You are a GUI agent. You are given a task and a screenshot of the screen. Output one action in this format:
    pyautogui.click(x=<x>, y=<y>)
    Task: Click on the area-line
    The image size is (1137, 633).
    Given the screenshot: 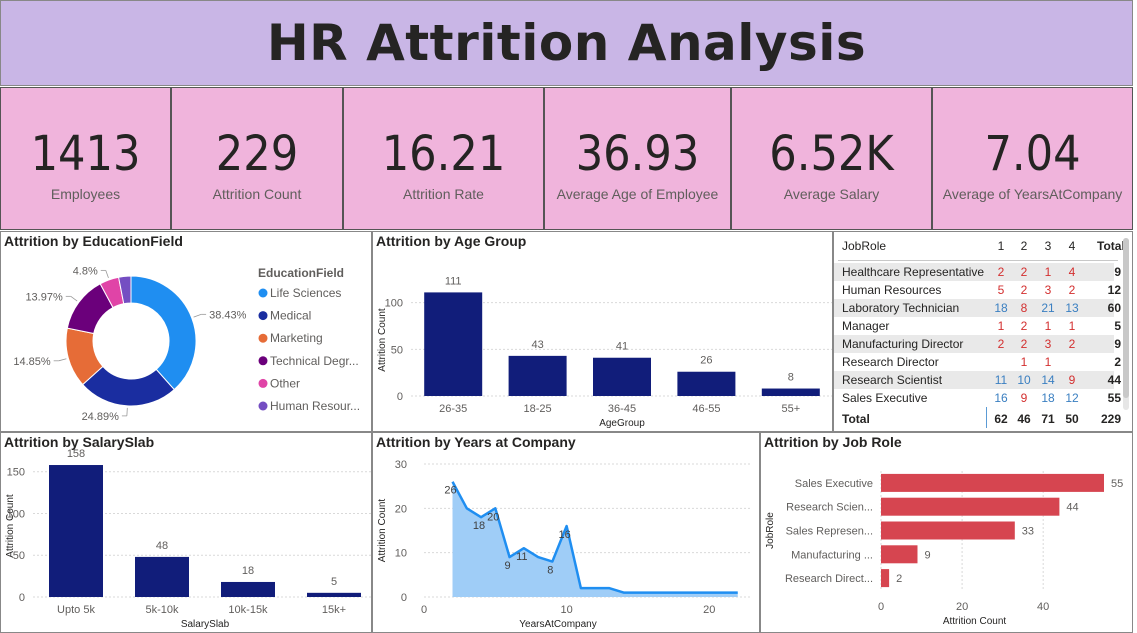 What is the action you would take?
    pyautogui.click(x=594, y=537)
    